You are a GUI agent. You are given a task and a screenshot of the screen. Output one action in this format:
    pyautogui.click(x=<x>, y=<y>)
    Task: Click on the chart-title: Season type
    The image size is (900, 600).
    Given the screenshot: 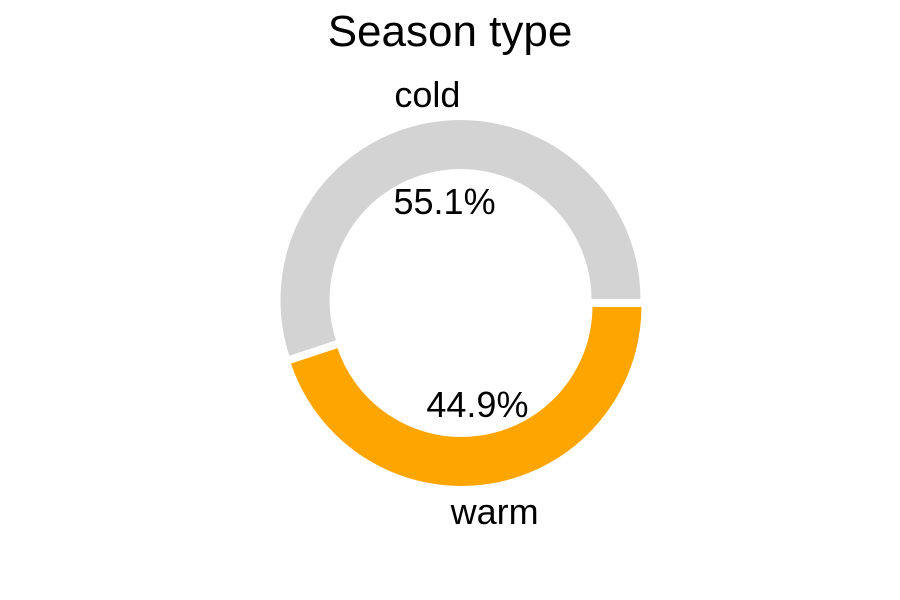 What is the action you would take?
    pyautogui.click(x=450, y=31)
    